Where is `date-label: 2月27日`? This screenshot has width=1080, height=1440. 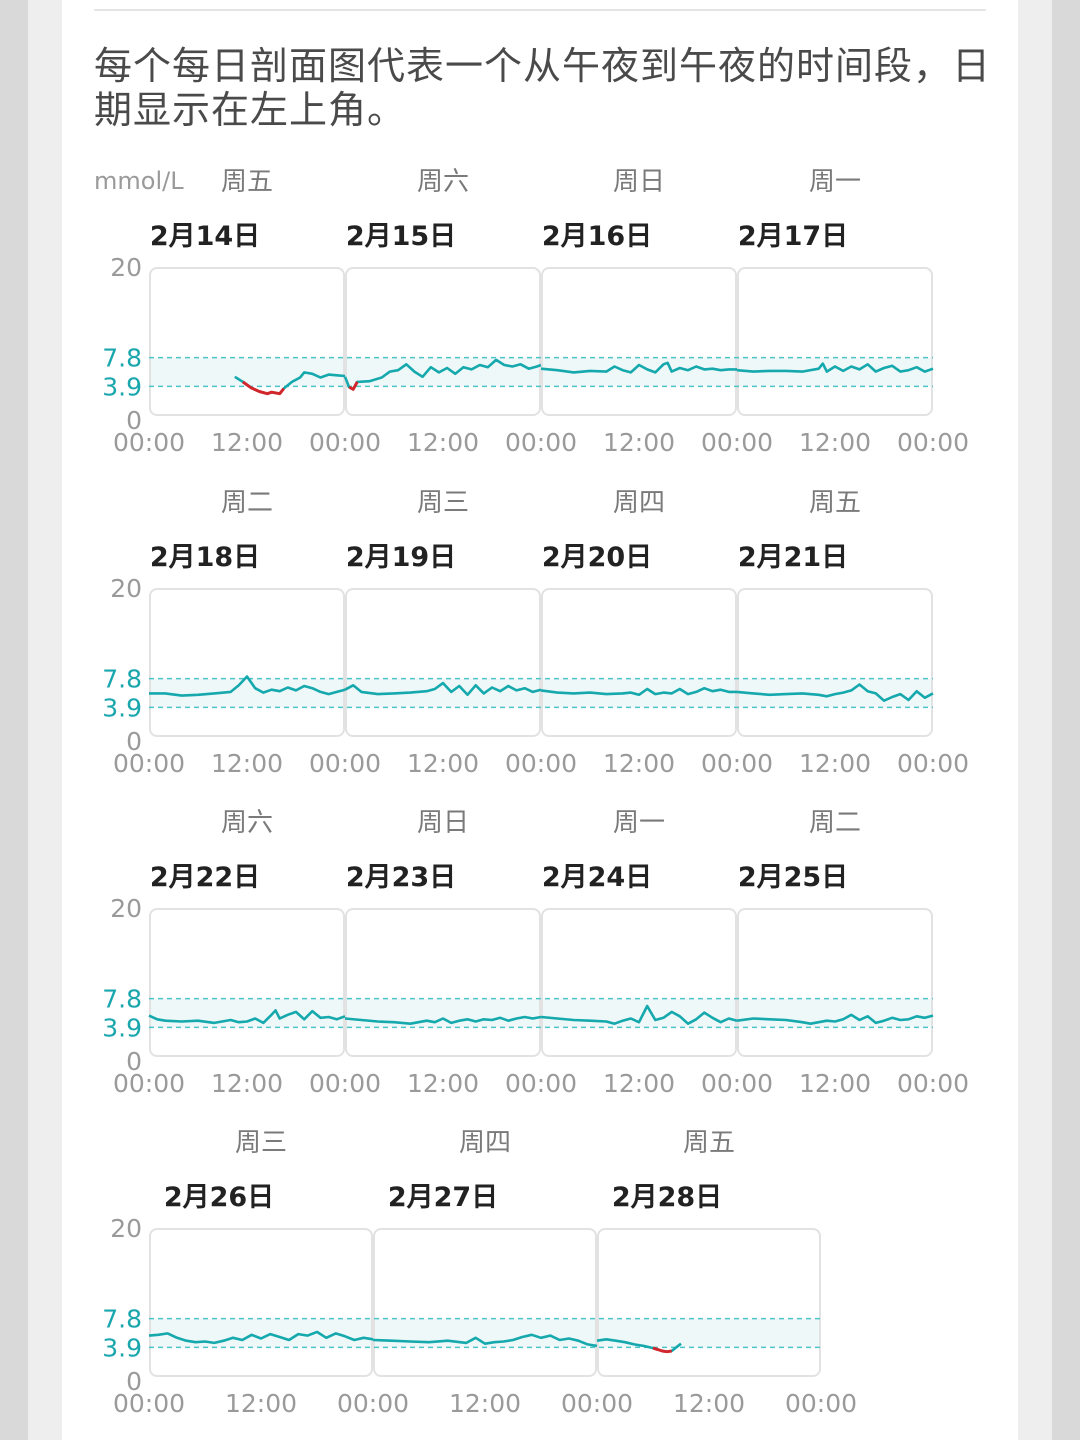
date-label: 2月27日 is located at coordinates (443, 1197).